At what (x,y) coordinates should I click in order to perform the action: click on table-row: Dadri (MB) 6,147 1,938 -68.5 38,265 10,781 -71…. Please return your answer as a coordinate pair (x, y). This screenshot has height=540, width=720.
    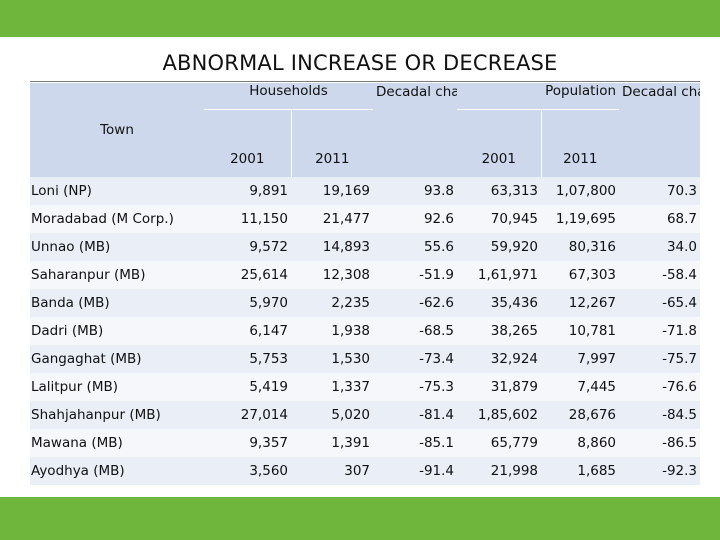
    Looking at the image, I should click on (365, 331).